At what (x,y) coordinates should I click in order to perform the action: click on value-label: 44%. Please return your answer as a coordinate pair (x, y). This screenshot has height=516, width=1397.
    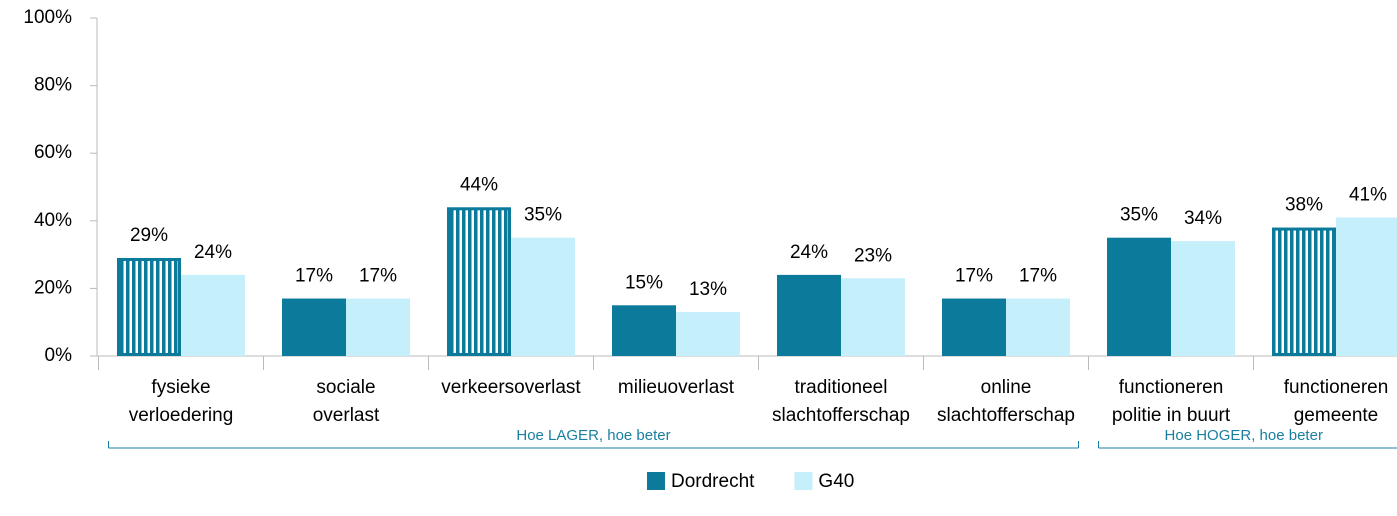
    Looking at the image, I should click on (479, 184).